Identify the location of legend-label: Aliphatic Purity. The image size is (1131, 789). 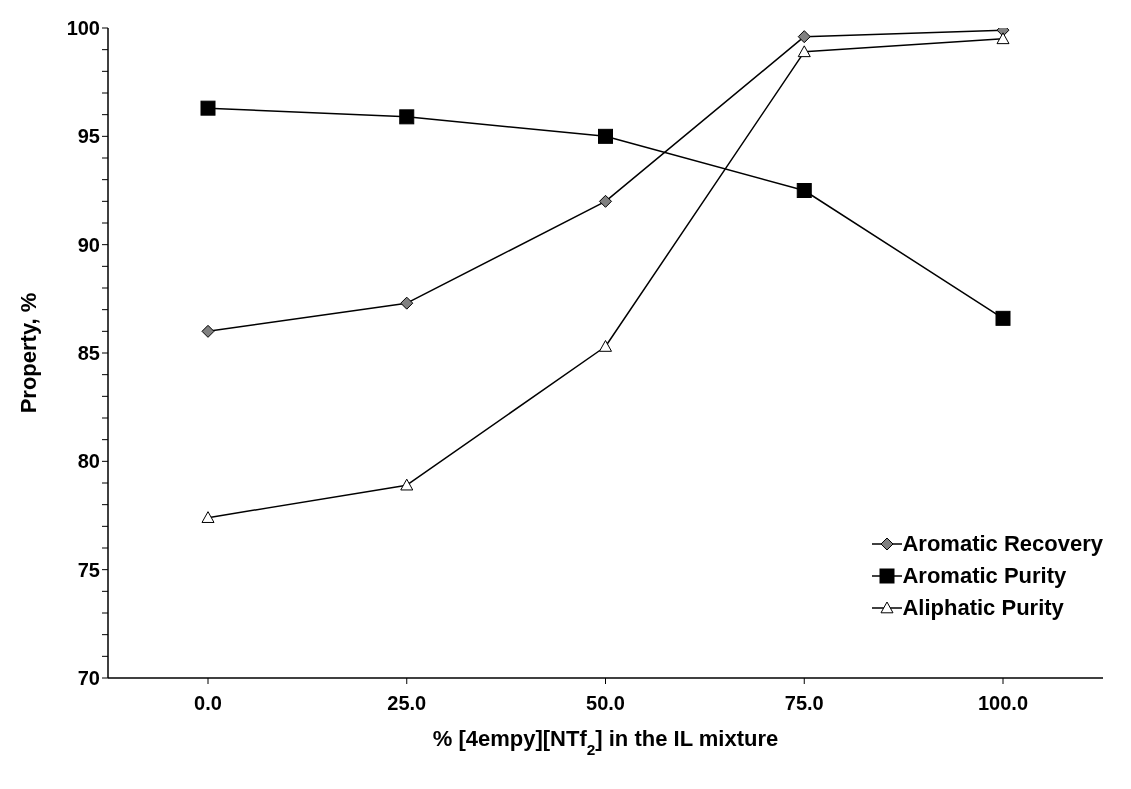
(983, 608).